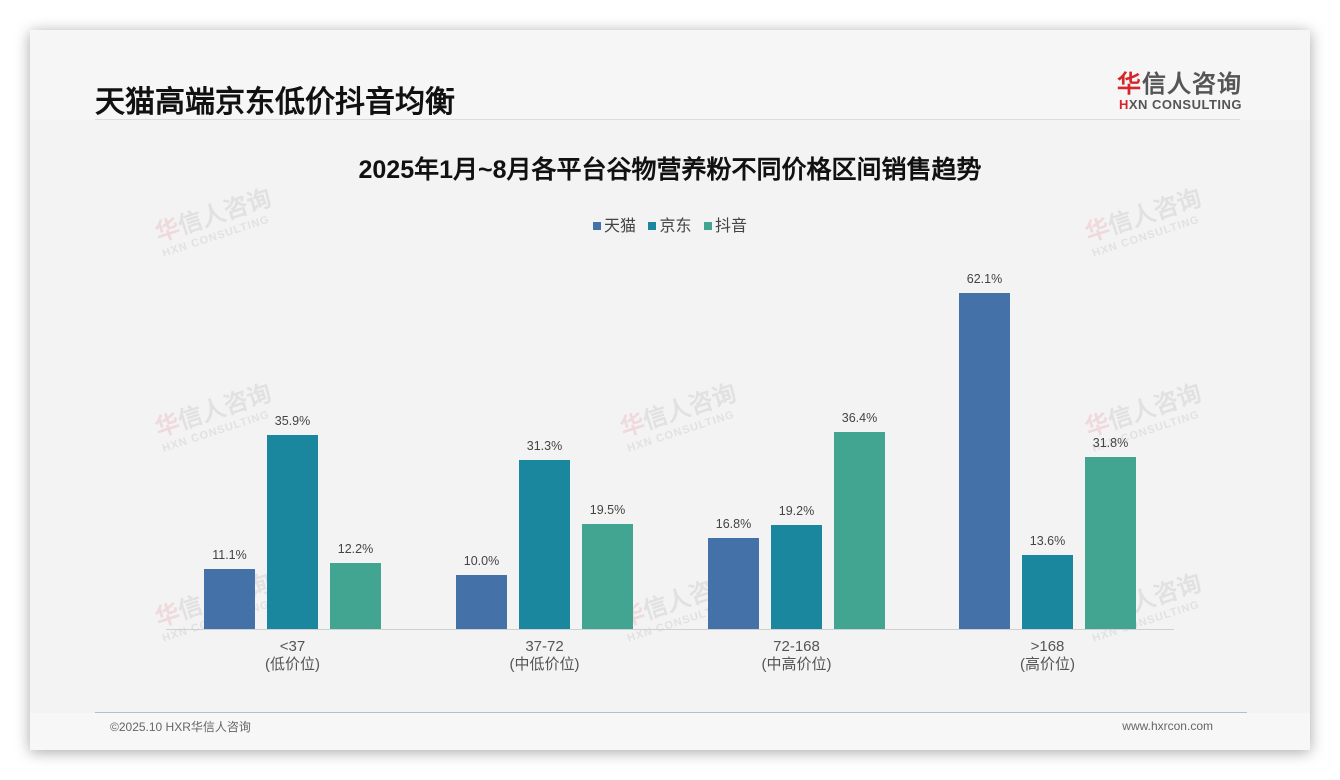 The image size is (1340, 780). I want to click on footer-band, so click(670, 731).